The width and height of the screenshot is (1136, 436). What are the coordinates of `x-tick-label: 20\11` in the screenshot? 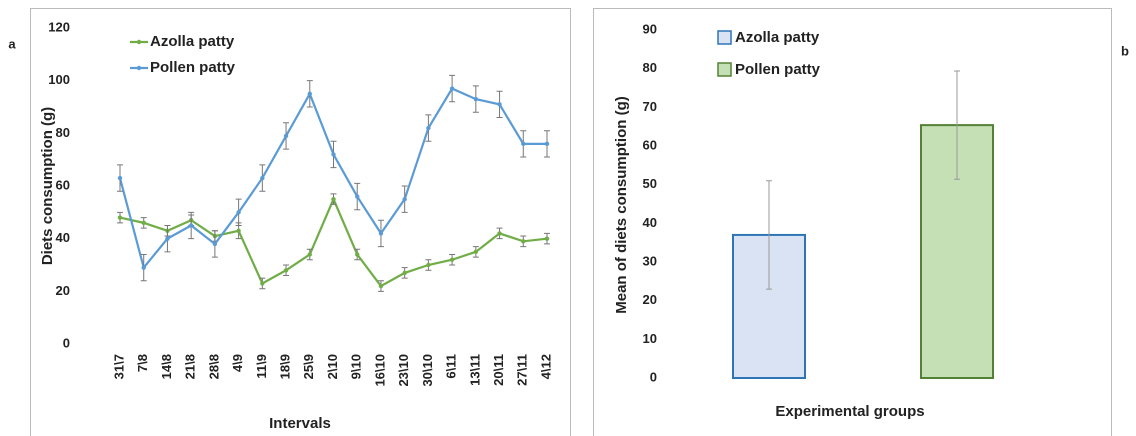 It's located at (498, 370).